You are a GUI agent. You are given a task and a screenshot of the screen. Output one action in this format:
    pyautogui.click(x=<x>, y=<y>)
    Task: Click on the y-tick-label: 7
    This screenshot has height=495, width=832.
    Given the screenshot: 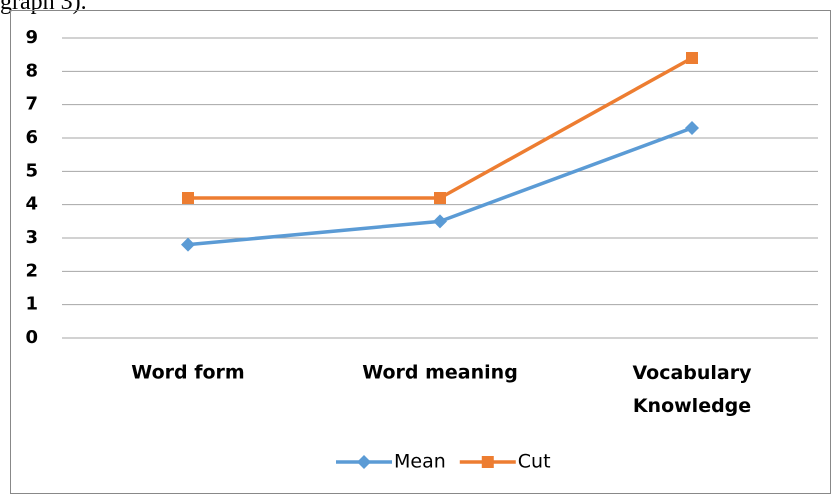 What is the action you would take?
    pyautogui.click(x=31, y=104)
    